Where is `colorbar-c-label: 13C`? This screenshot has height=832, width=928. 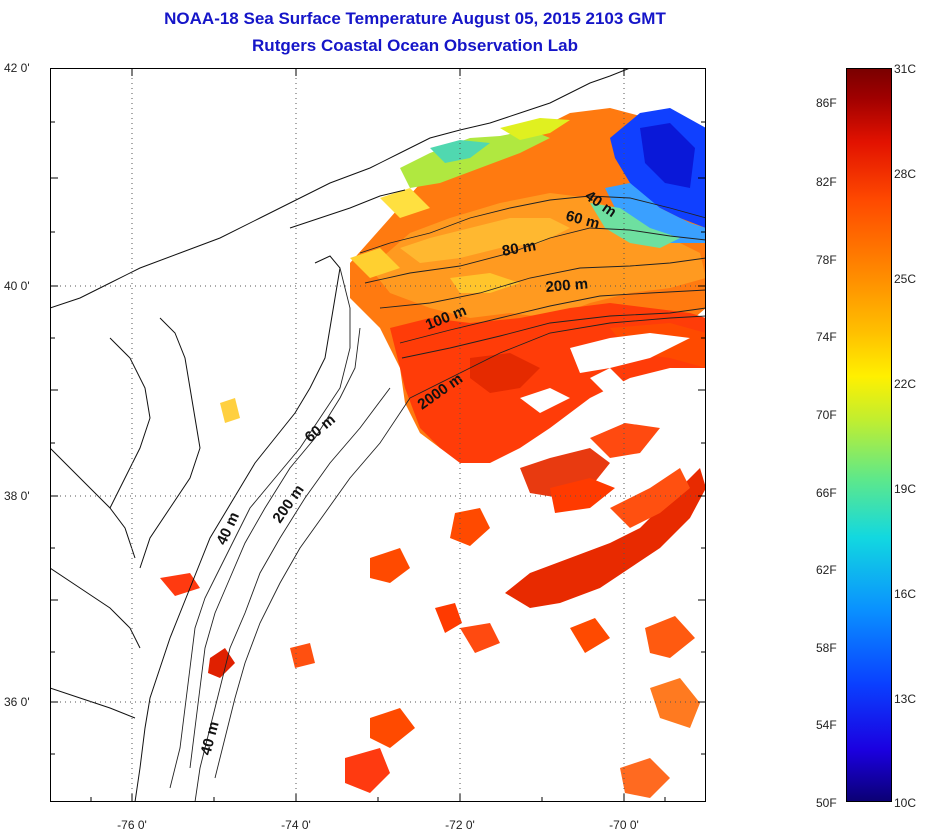
colorbar-c-label: 13C is located at coordinates (905, 699).